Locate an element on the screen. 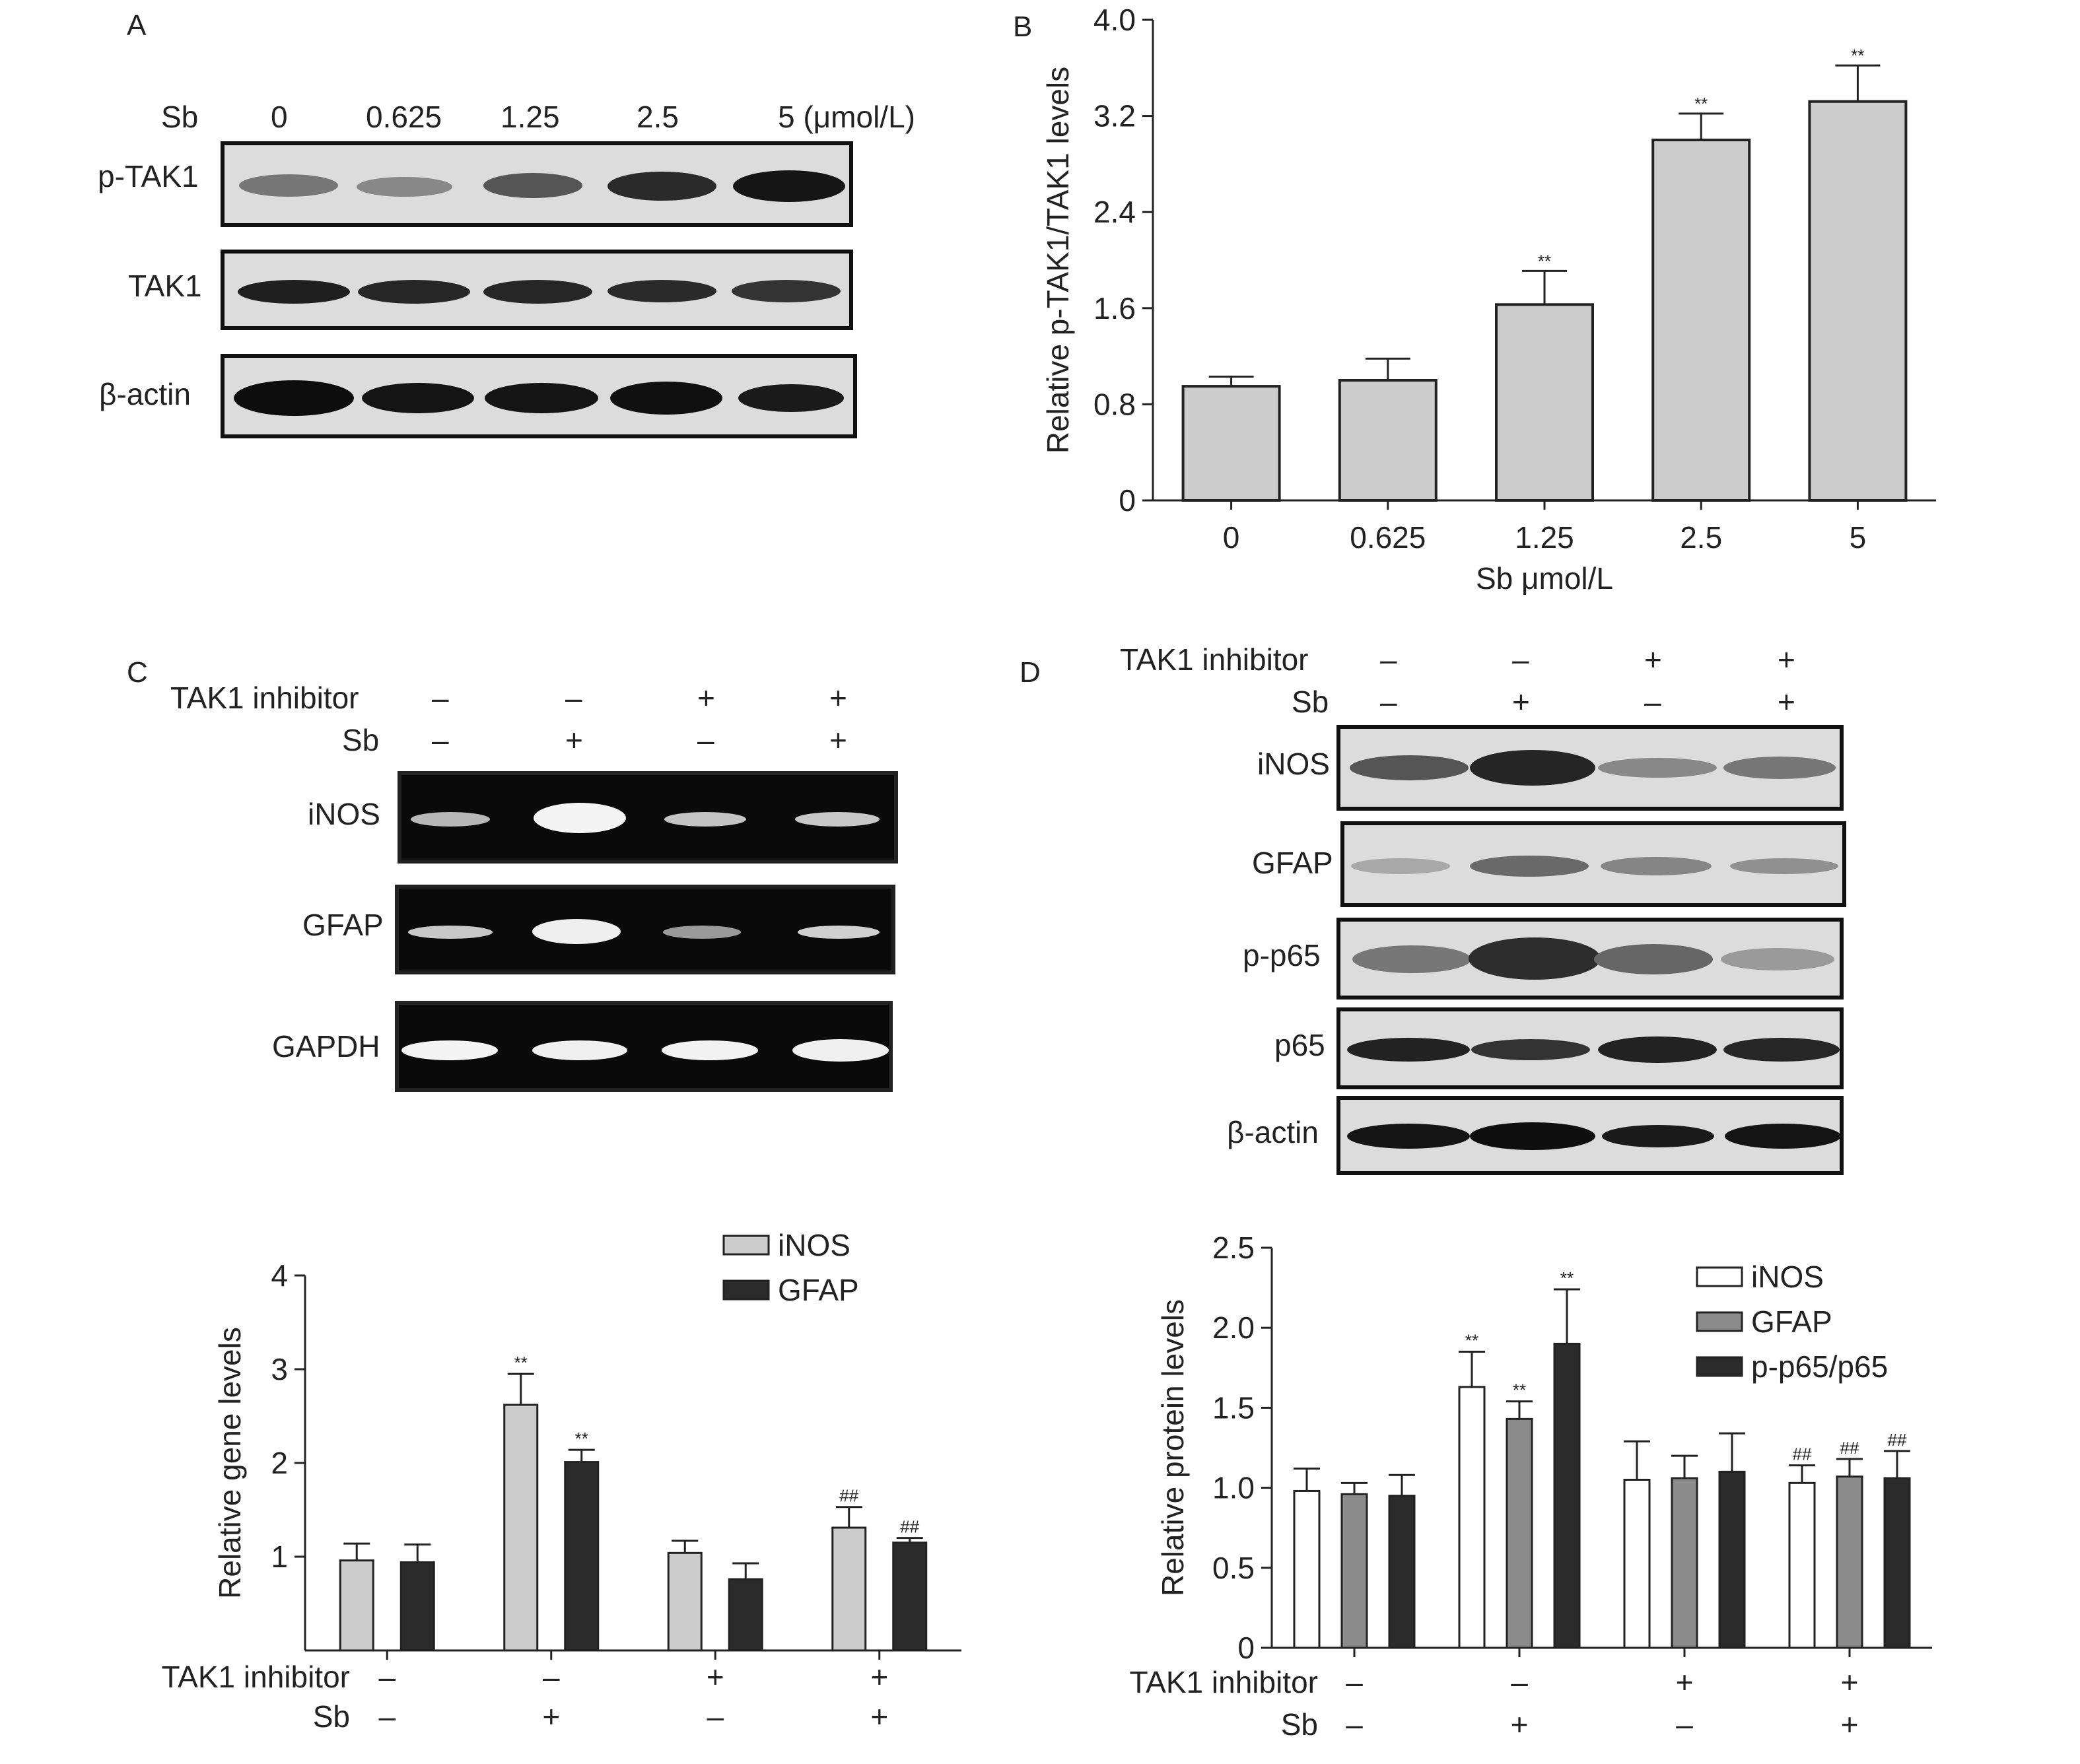 This screenshot has height=1764, width=2080. blot-d-beta-actin is located at coordinates (1590, 1135).